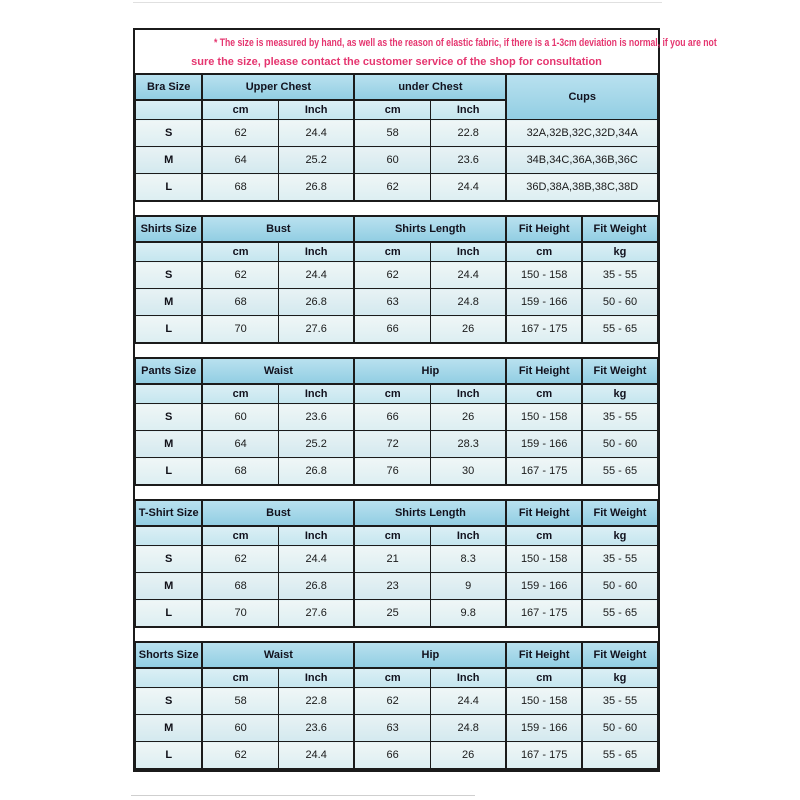 The height and width of the screenshot is (800, 800). I want to click on value-cell: 34B,34C,36A,36B,36C, so click(582, 160).